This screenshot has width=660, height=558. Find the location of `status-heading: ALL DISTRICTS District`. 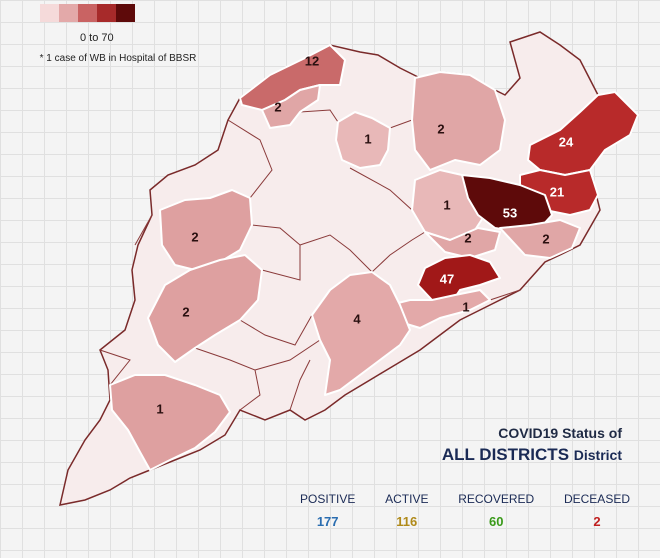

status-heading: ALL DISTRICTS District is located at coordinates (532, 455).